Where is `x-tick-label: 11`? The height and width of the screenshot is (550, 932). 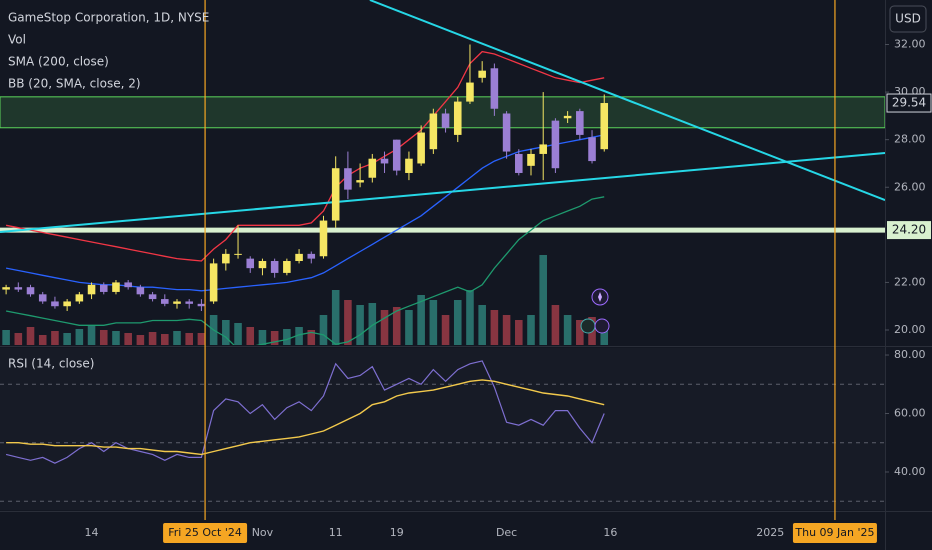
x-tick-label: 11 is located at coordinates (336, 532).